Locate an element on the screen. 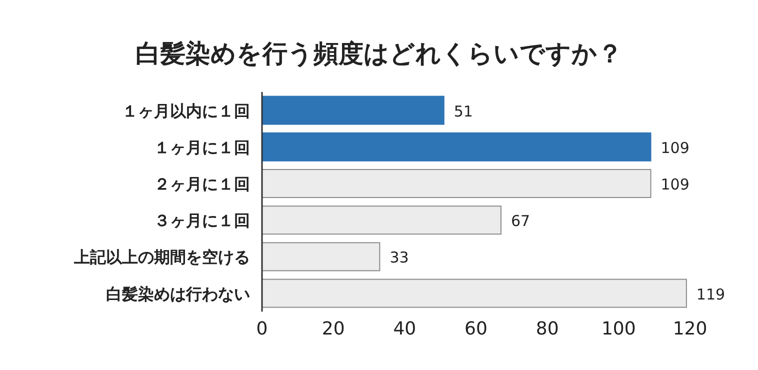 Image resolution: width=758 pixels, height=370 pixels. x-tick-label: 40 is located at coordinates (404, 329).